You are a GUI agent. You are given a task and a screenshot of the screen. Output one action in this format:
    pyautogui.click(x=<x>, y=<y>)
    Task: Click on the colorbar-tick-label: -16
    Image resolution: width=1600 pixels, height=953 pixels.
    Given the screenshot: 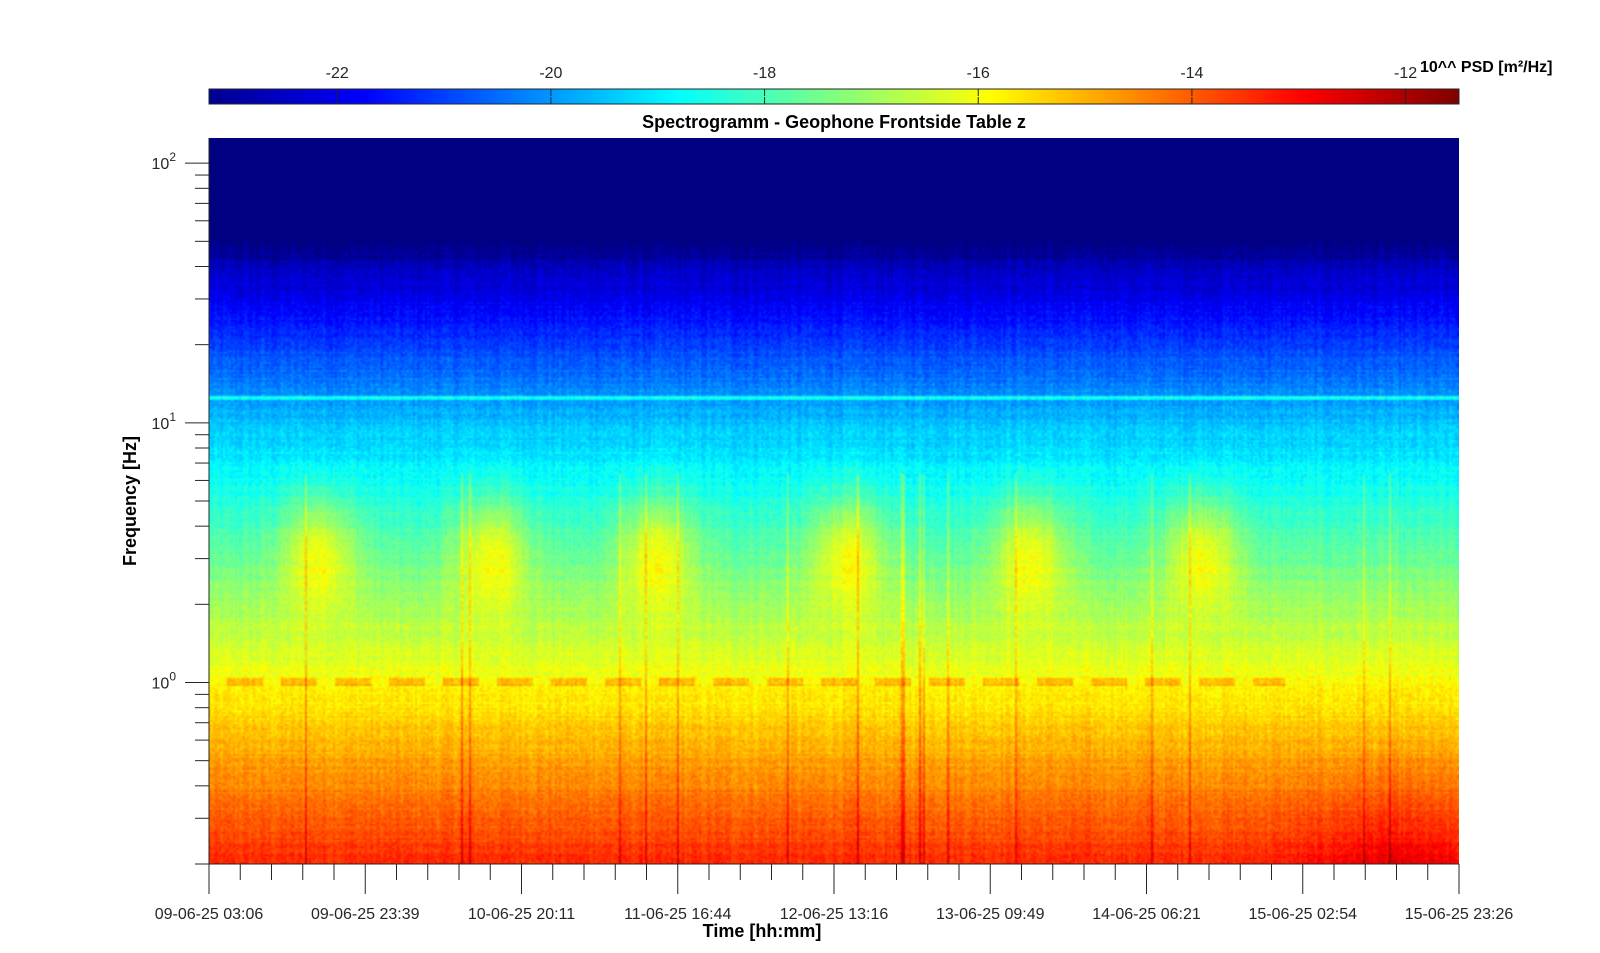 What is the action you would take?
    pyautogui.click(x=978, y=73)
    